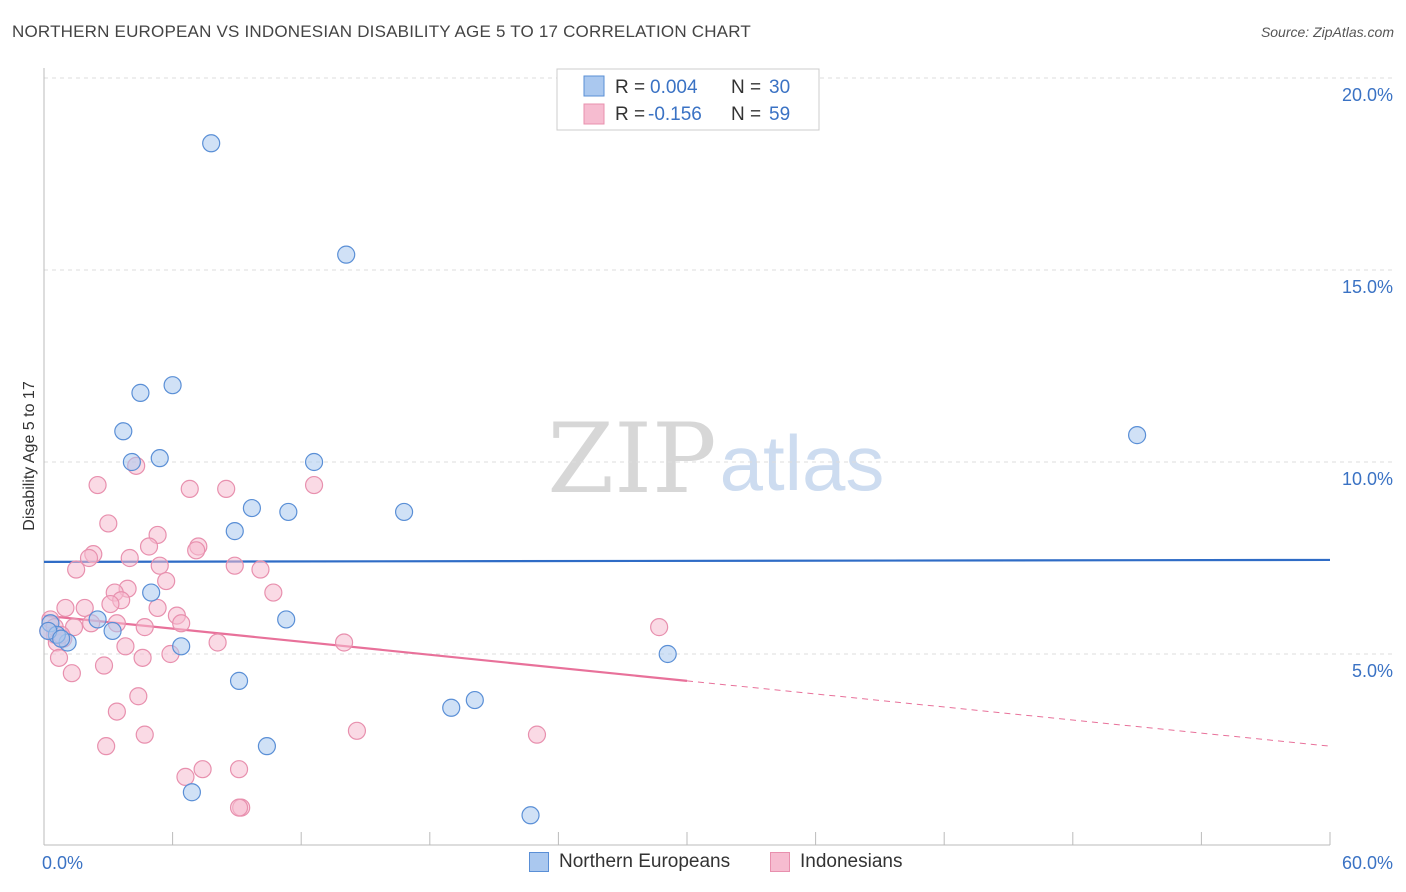  I want to click on legend-label-northern: Northern Europeans, so click(645, 861).